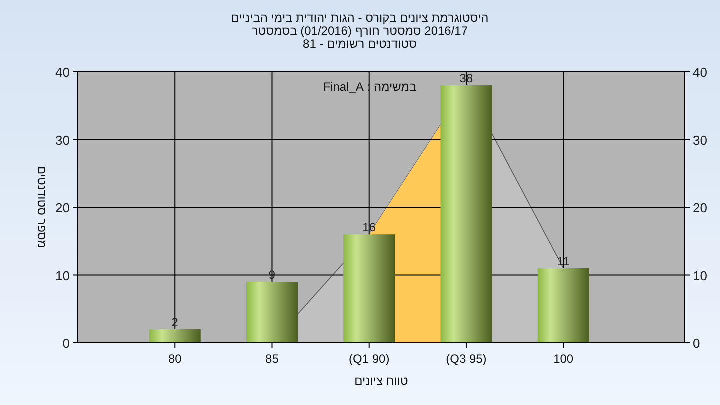 This screenshot has width=720, height=405. What do you see at coordinates (700, 208) in the screenshot?
I see `y2-tick-label: 20` at bounding box center [700, 208].